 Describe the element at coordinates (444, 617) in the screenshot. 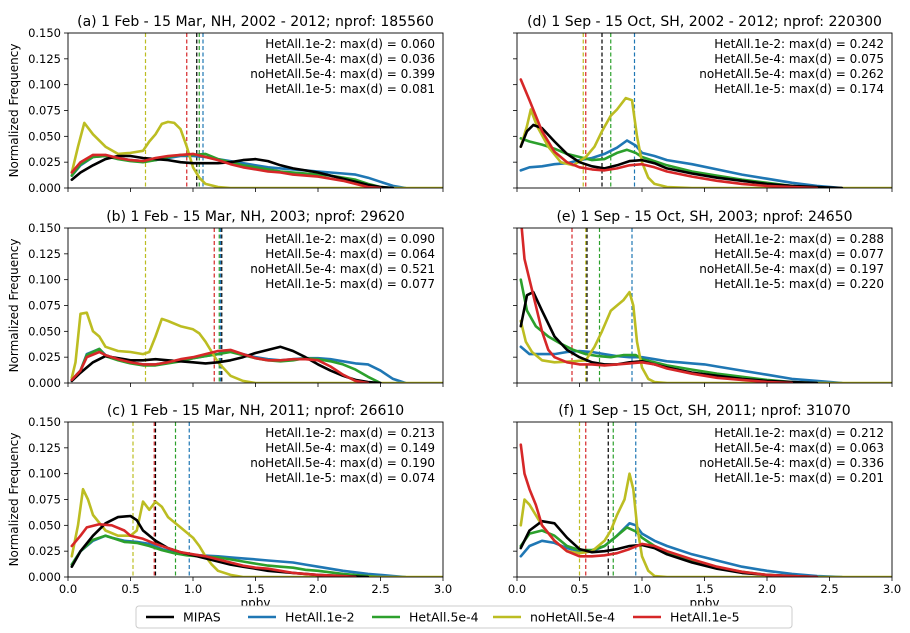

I see `legend-label: HetAll.5e-4` at that location.